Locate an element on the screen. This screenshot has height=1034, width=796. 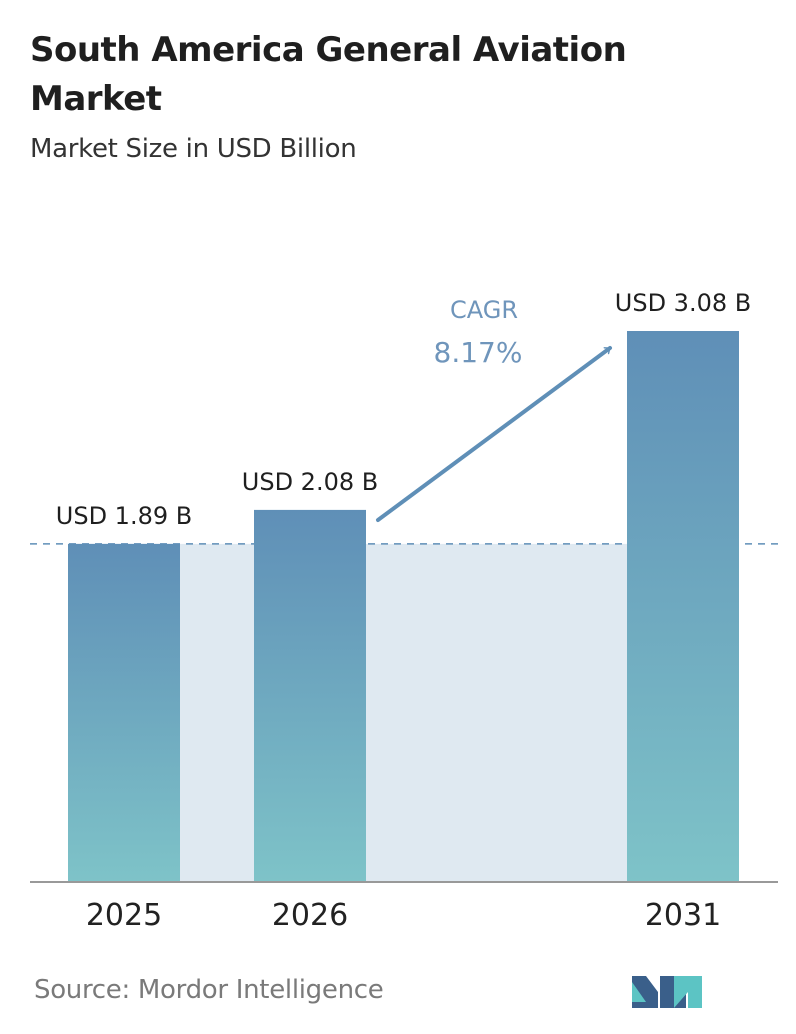
bar-2026 is located at coordinates (310, 695).